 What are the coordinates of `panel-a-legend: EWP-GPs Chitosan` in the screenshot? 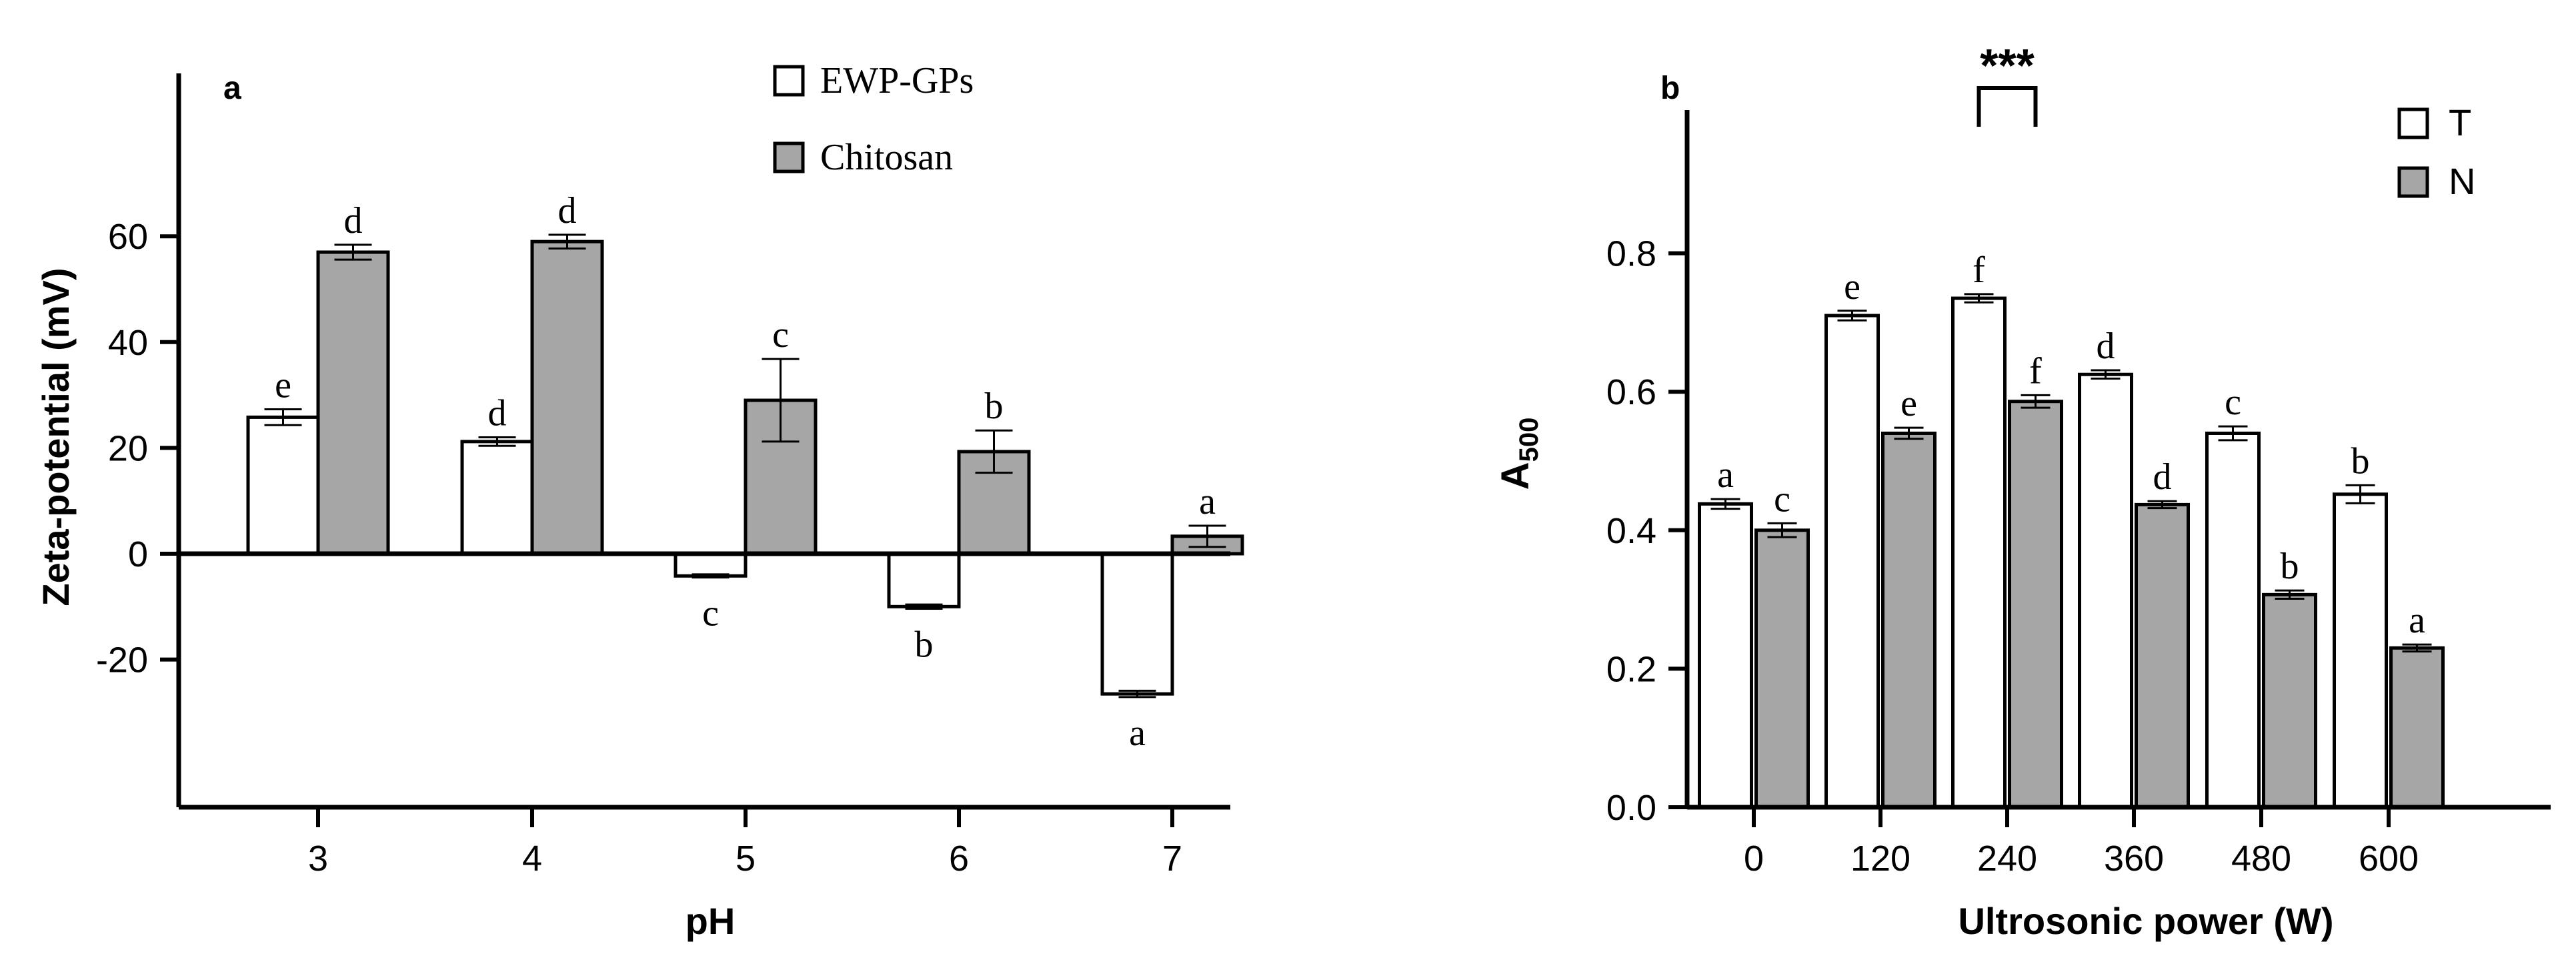 It's located at (873, 119).